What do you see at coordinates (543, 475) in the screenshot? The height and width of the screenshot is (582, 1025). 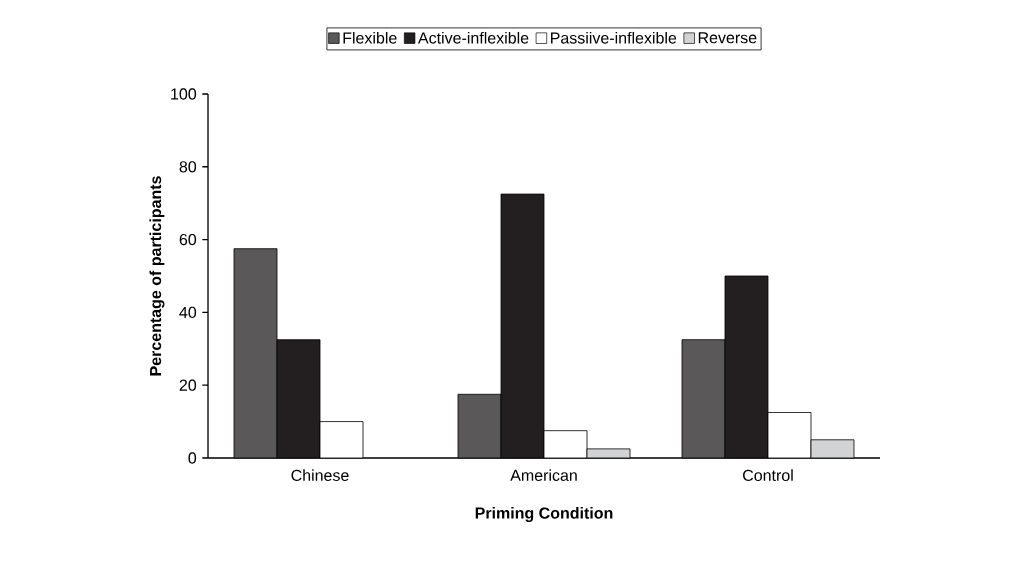 I see `x-tick-label: American` at bounding box center [543, 475].